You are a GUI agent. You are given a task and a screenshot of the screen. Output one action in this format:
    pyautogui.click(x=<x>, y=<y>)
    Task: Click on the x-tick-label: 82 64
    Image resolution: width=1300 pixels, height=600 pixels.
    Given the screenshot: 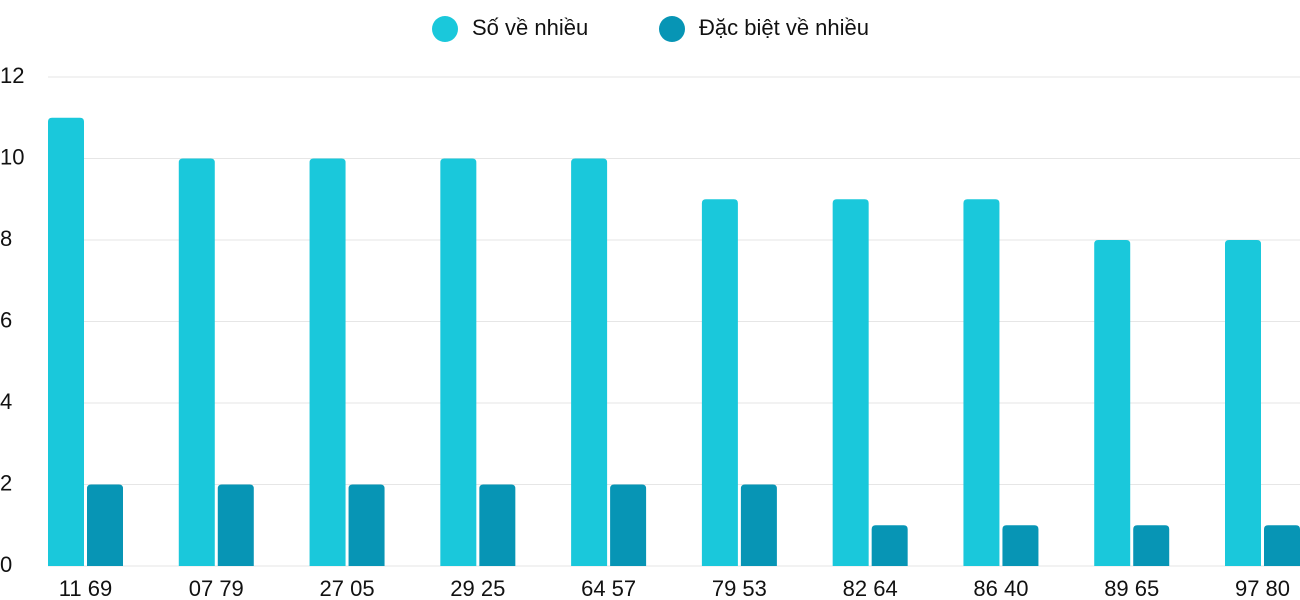 What is the action you would take?
    pyautogui.click(x=870, y=588)
    